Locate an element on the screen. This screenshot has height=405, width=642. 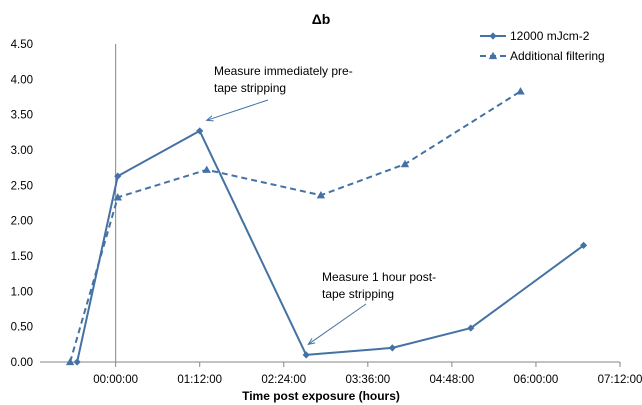
legend-item-2: Additional filtering is located at coordinates (542, 56).